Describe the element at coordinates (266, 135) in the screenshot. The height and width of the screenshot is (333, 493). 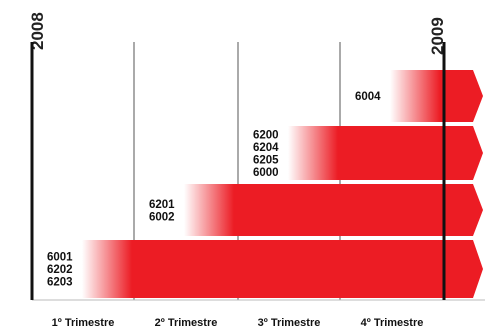
I see `bar-code-label: 6200` at that location.